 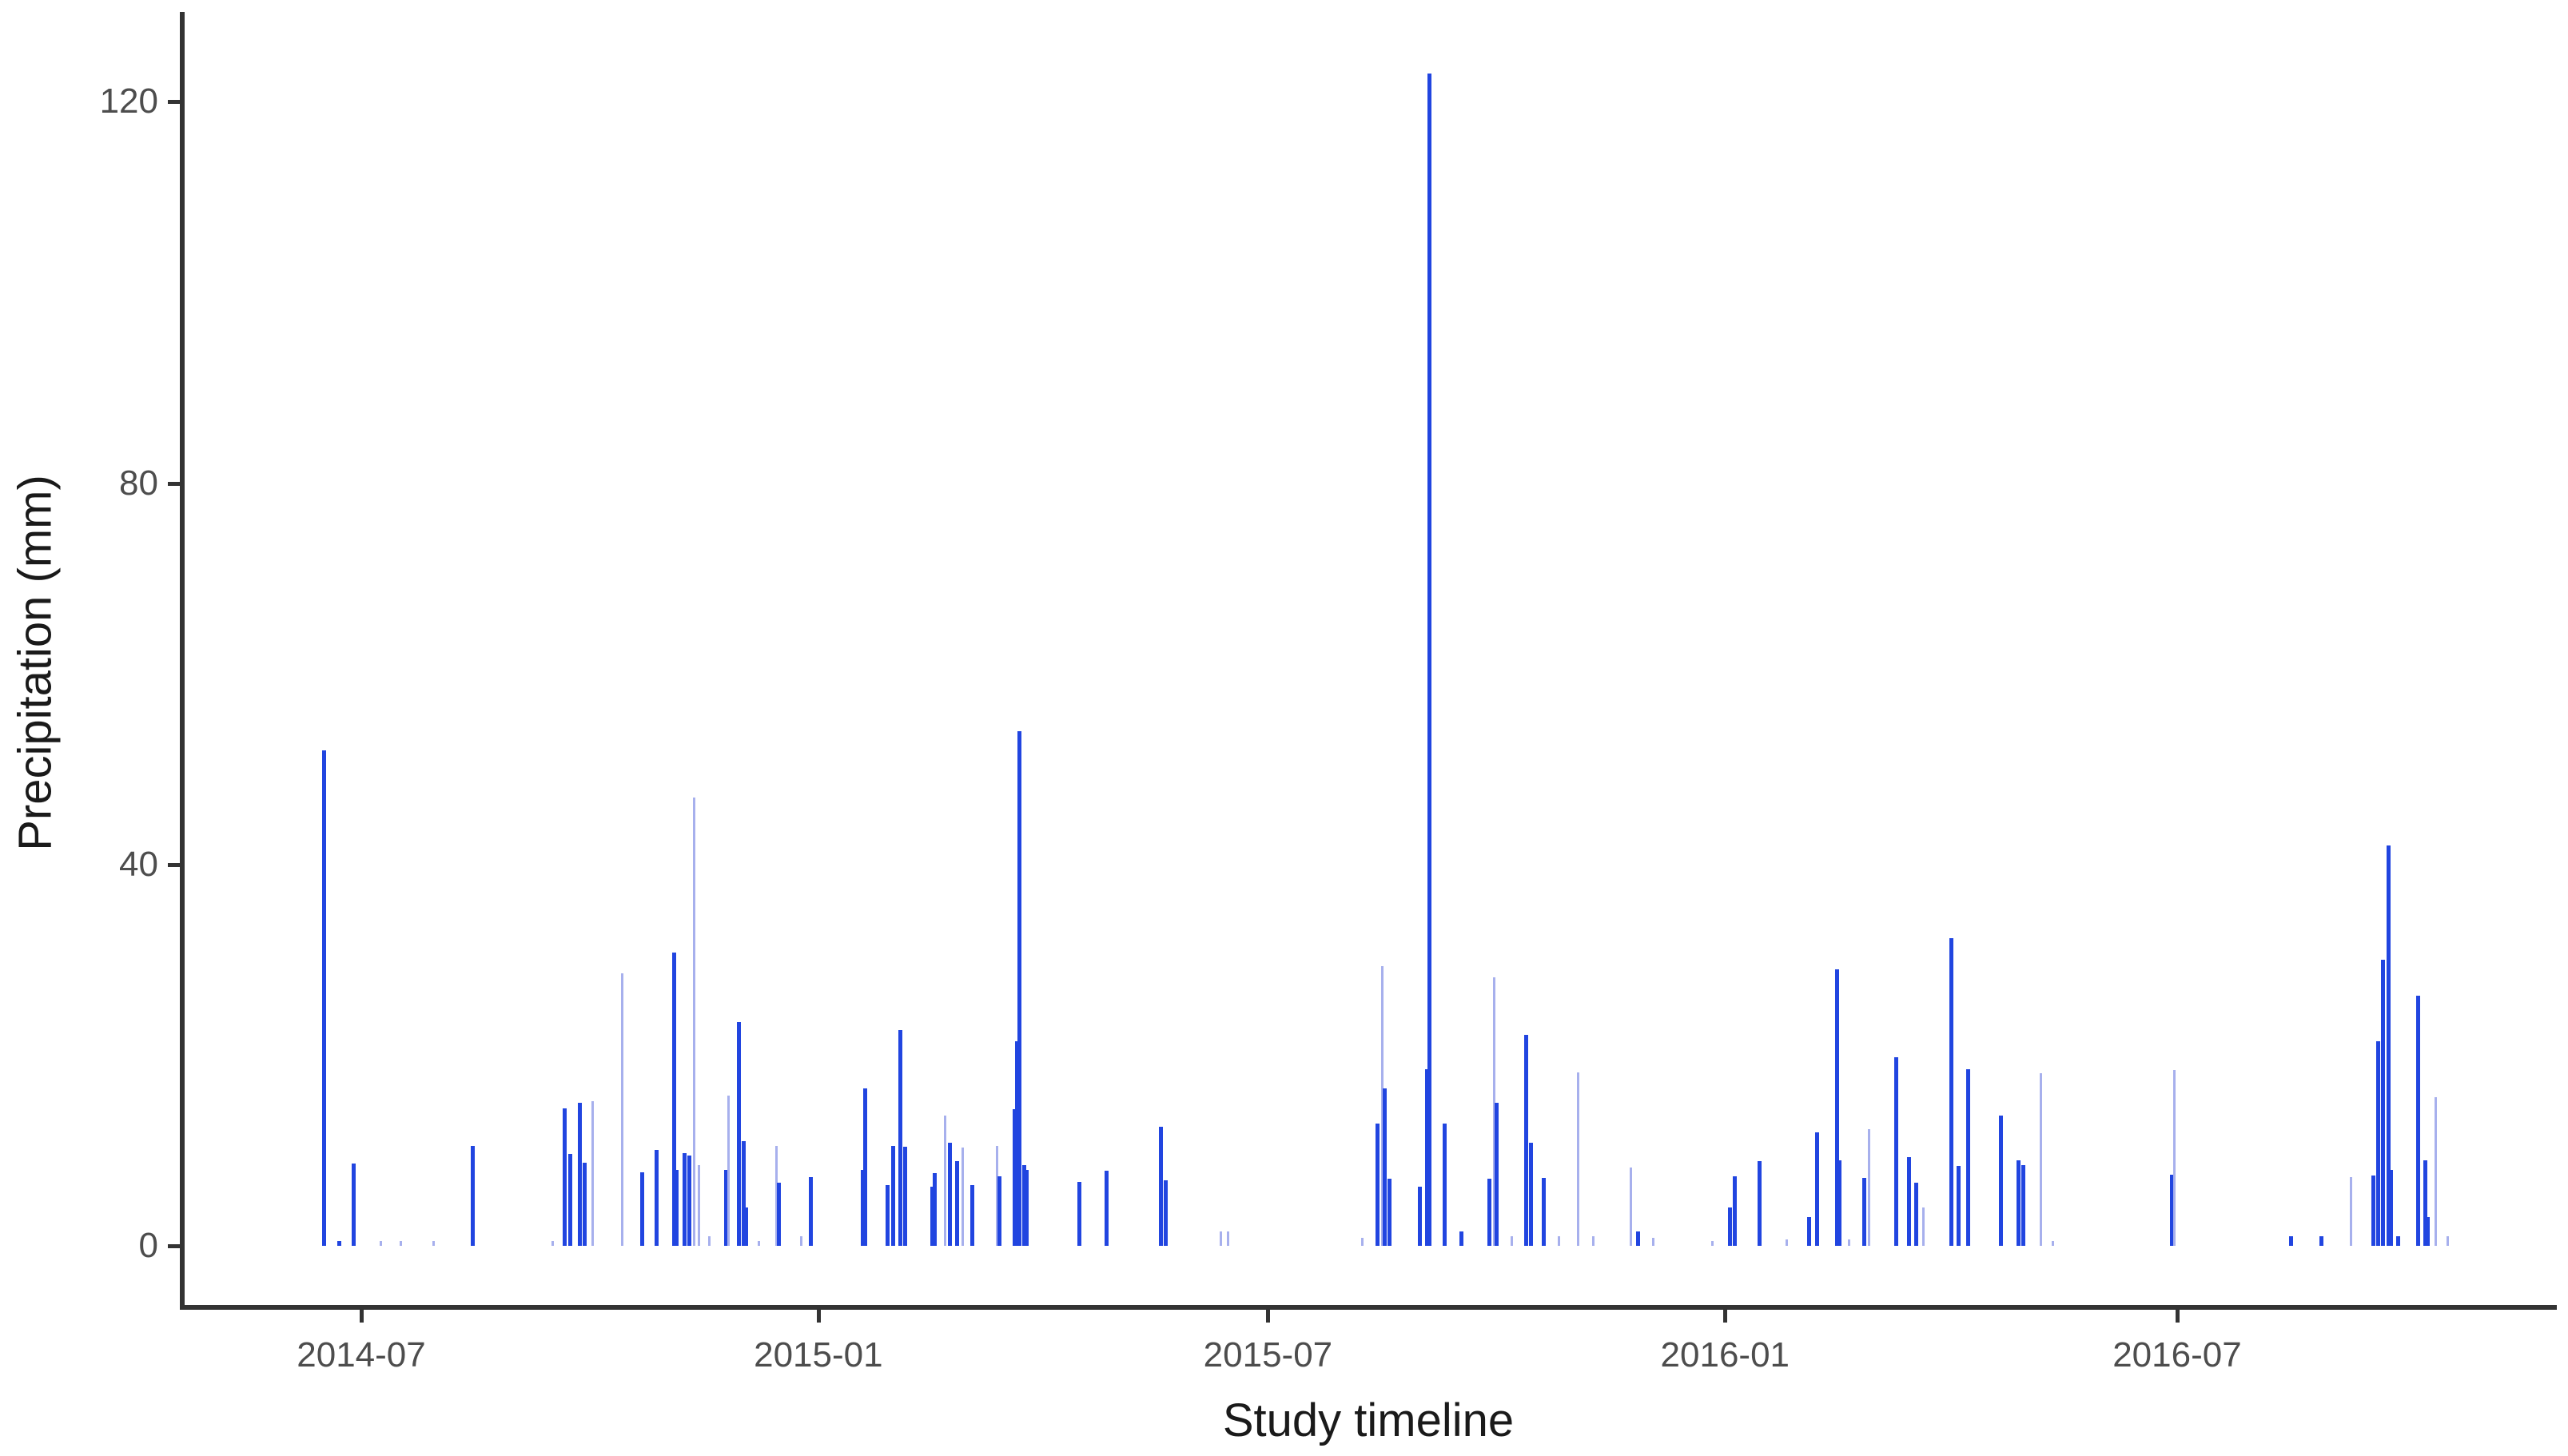 What do you see at coordinates (1368, 1420) in the screenshot?
I see `x-axis-title: Study timeline` at bounding box center [1368, 1420].